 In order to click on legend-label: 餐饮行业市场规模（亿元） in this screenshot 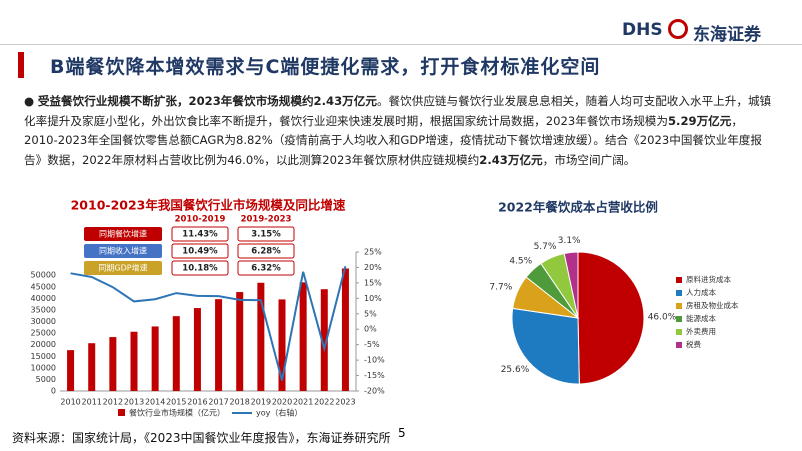, I will do `click(177, 413)`.